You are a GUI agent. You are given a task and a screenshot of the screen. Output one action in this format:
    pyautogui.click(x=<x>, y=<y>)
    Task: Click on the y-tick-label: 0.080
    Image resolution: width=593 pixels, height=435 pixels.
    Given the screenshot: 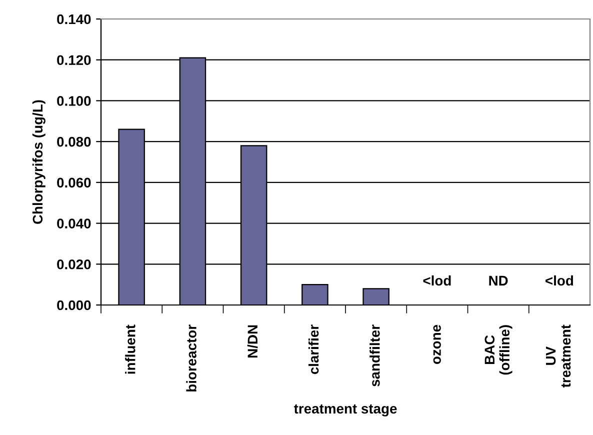 What is the action you would take?
    pyautogui.click(x=74, y=141)
    